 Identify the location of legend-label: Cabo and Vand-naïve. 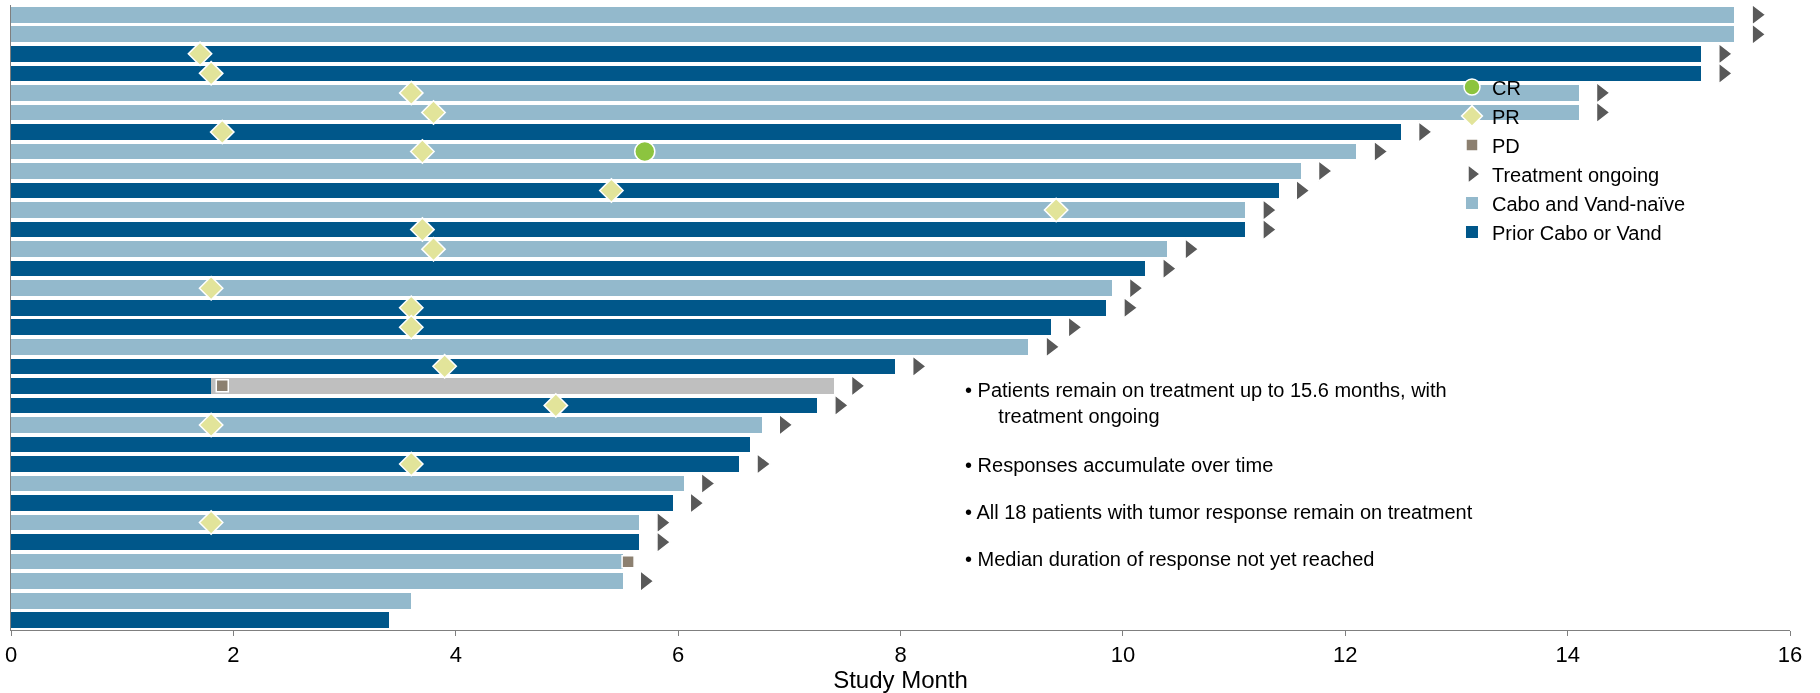
(1588, 203).